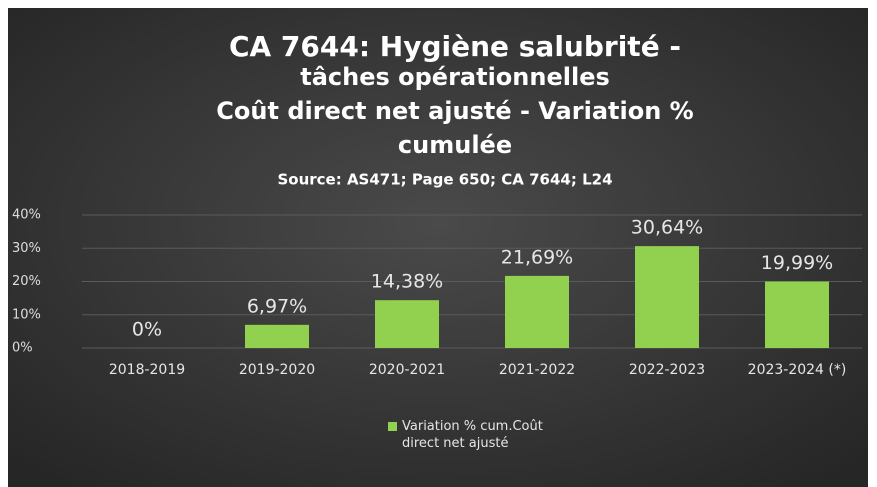  What do you see at coordinates (667, 370) in the screenshot?
I see `x-tick-label: 2022-2023` at bounding box center [667, 370].